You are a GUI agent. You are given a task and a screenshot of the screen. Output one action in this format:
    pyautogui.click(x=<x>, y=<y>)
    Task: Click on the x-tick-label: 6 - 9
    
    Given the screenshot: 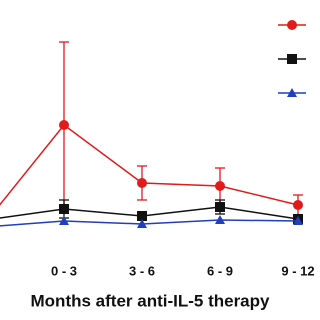 What is the action you would take?
    pyautogui.click(x=220, y=270)
    